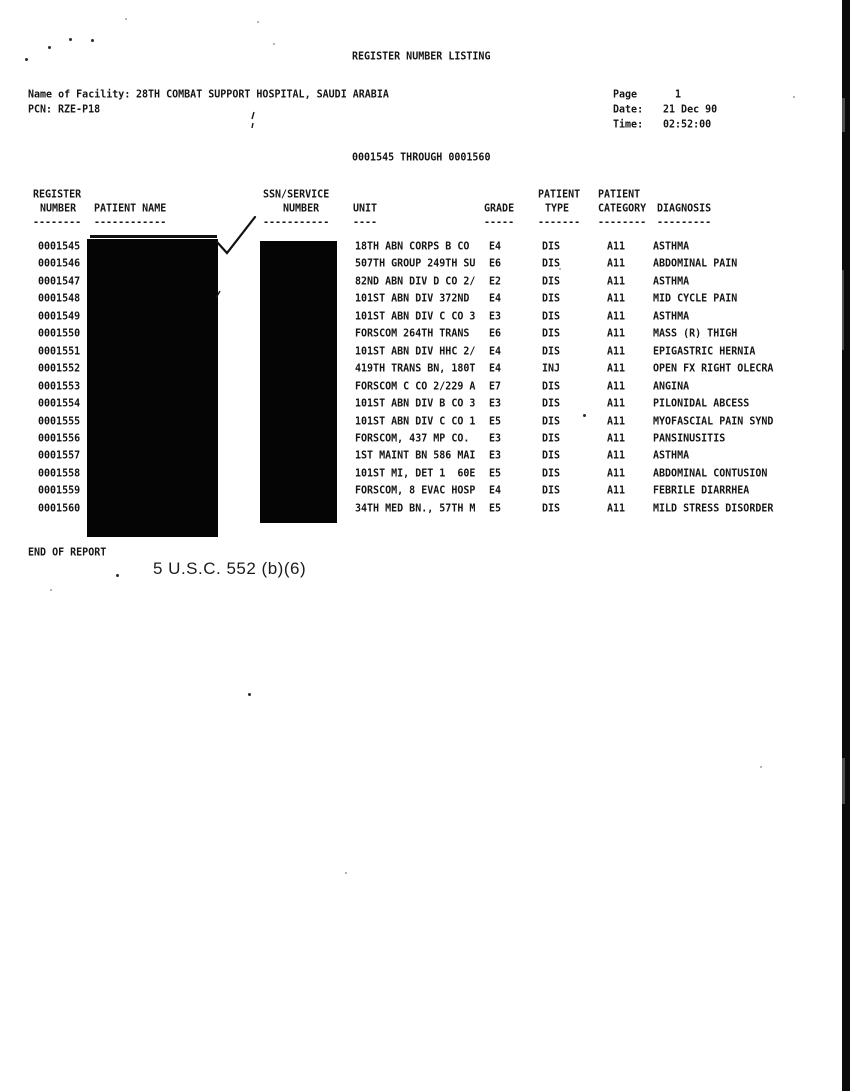 The width and height of the screenshot is (850, 1091). I want to click on column-header-grade: GRADE, so click(499, 208).